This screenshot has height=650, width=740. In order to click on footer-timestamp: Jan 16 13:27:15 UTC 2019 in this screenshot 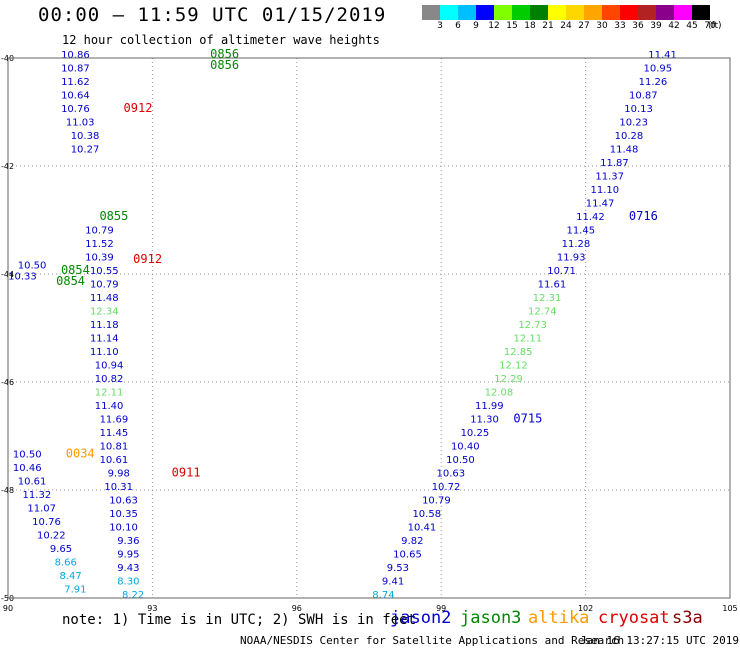, I will do `click(659, 640)`.